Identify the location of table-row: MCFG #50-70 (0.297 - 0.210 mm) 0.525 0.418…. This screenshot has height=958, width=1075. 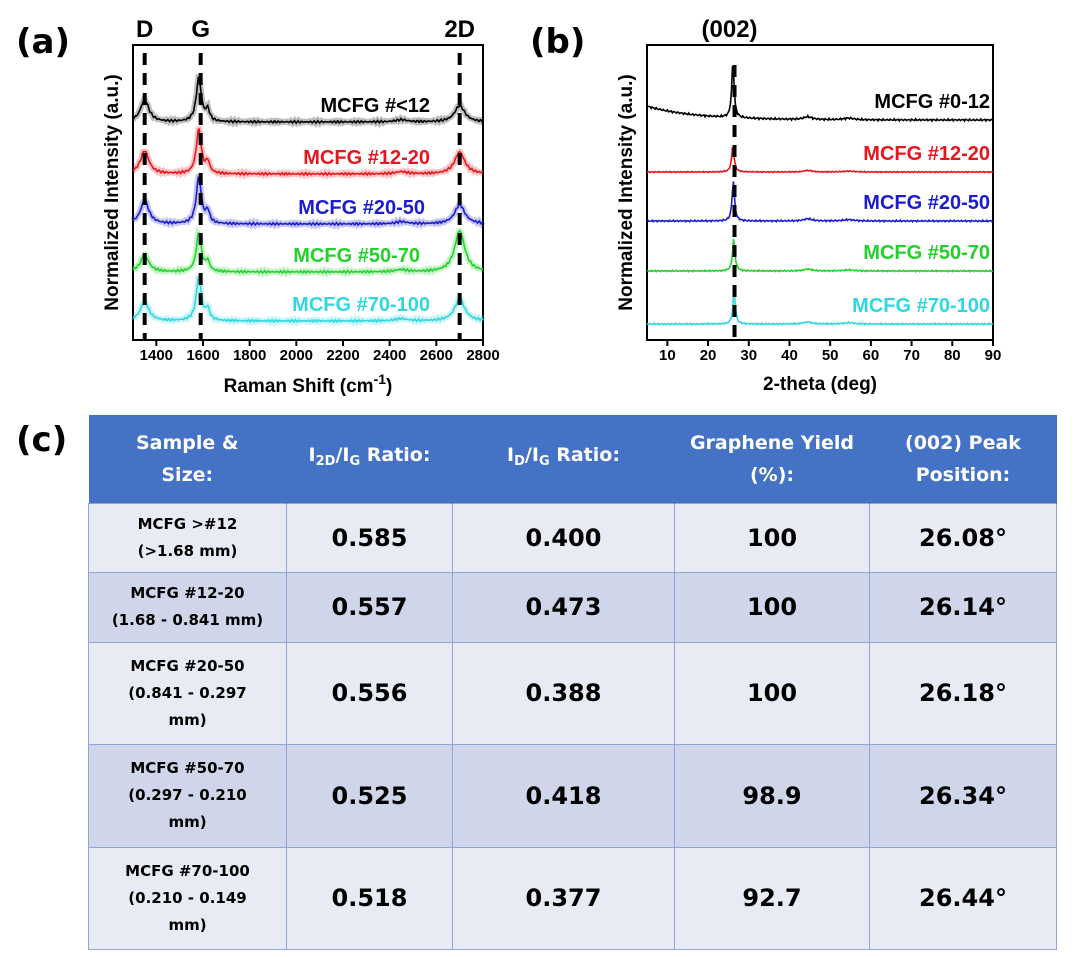
(572, 796).